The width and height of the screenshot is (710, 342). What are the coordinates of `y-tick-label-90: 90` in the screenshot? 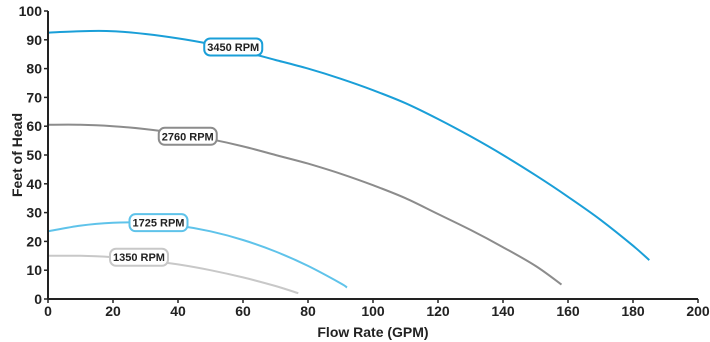 It's located at (34, 40).